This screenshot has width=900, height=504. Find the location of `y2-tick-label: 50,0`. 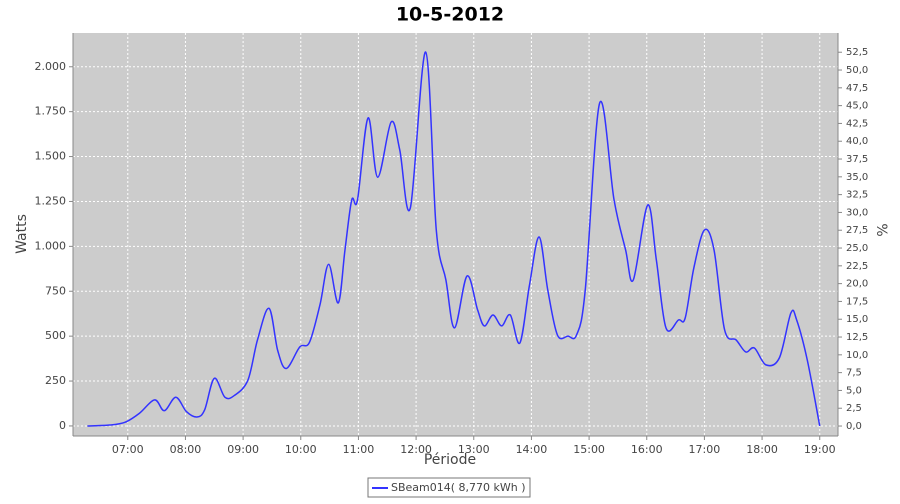

y2-tick-label: 50,0 is located at coordinates (857, 70).